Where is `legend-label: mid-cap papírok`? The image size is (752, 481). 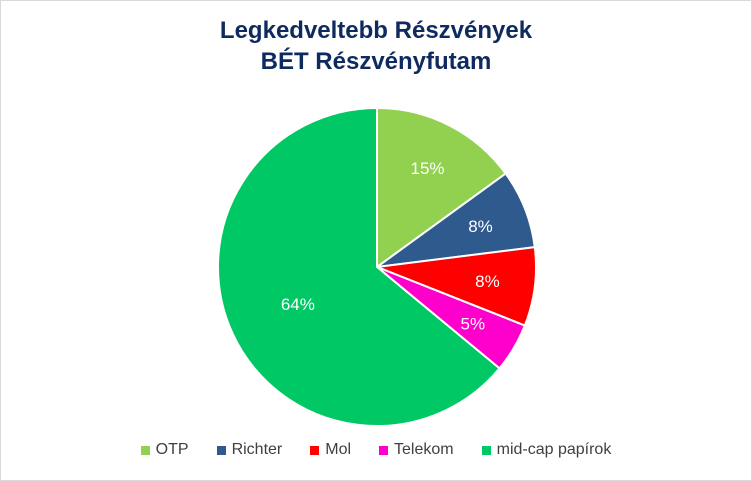 legend-label: mid-cap papírok is located at coordinates (554, 449).